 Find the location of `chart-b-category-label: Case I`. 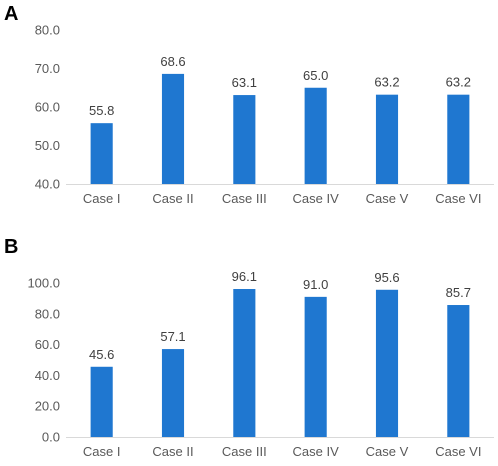

chart-b-category-label: Case I is located at coordinates (102, 451).